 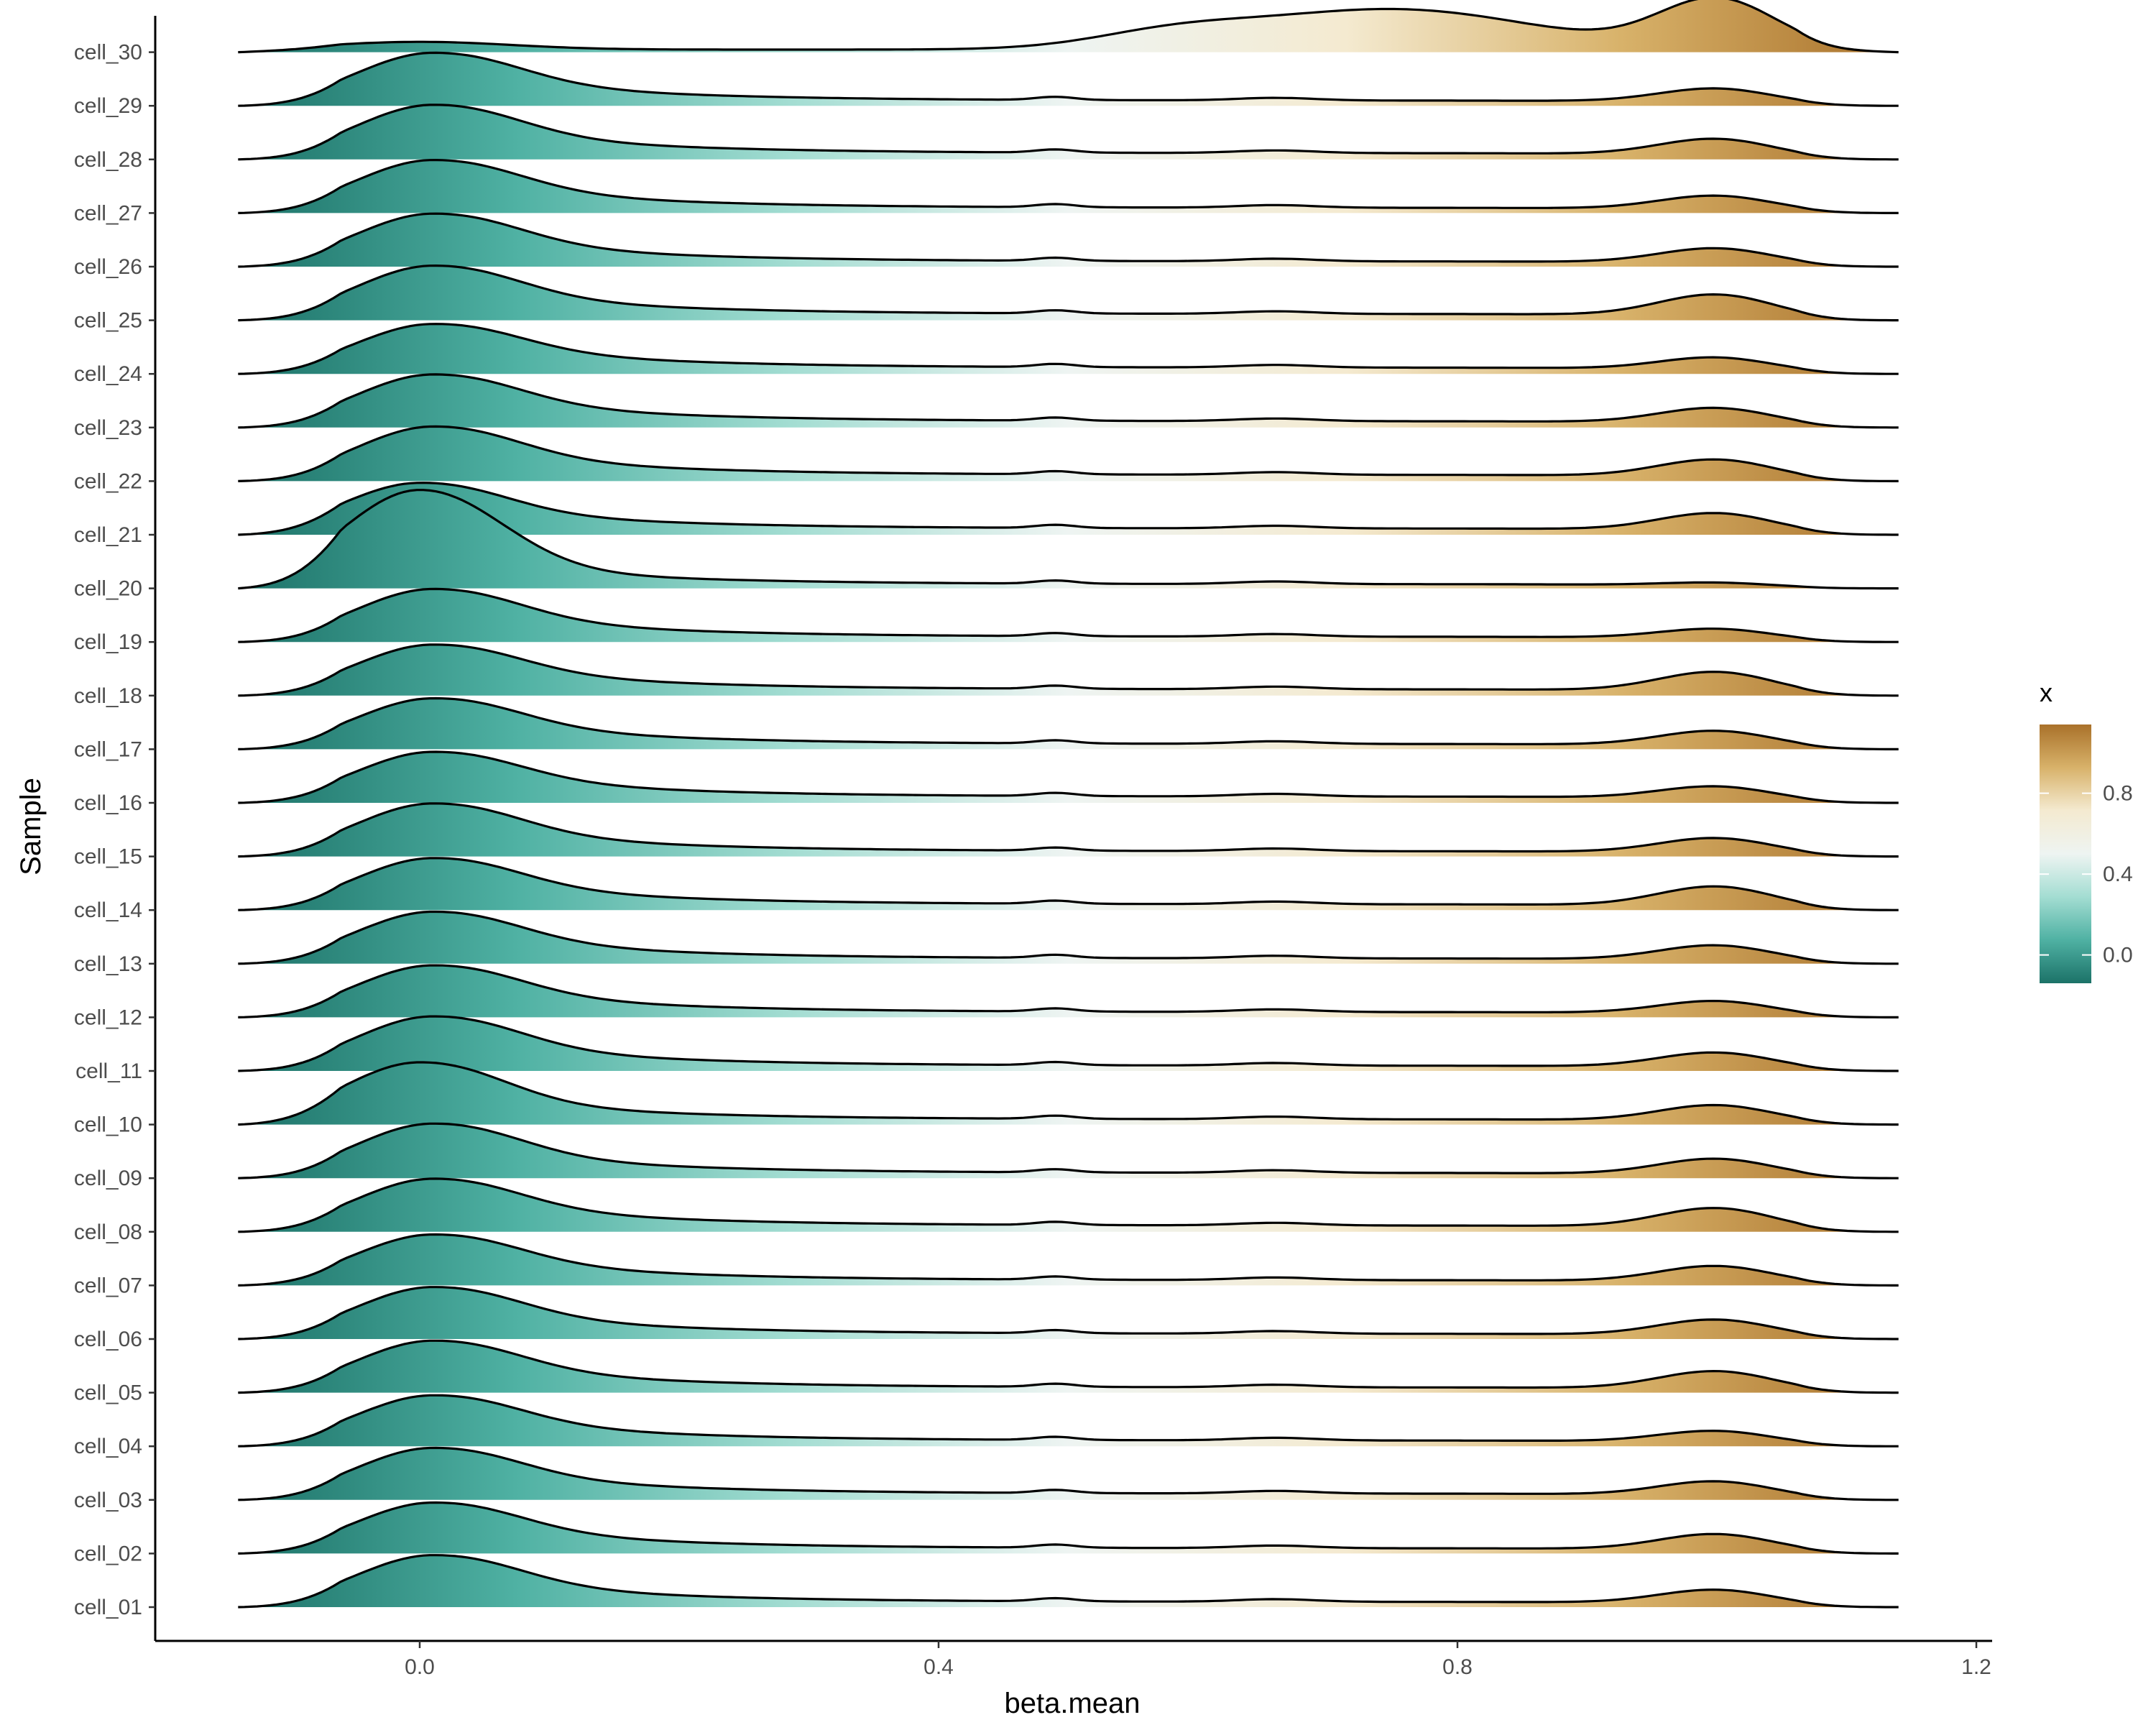 I want to click on legend: x 0.0 0.4 0.8, so click(x=2086, y=830).